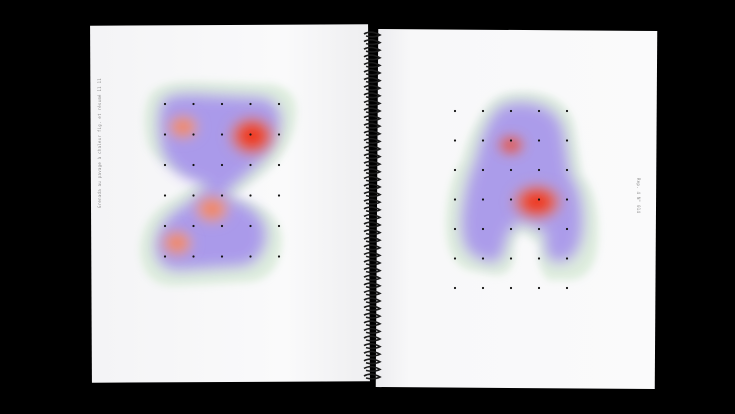  I want to click on left-hotspot-bottom, so click(177, 243).